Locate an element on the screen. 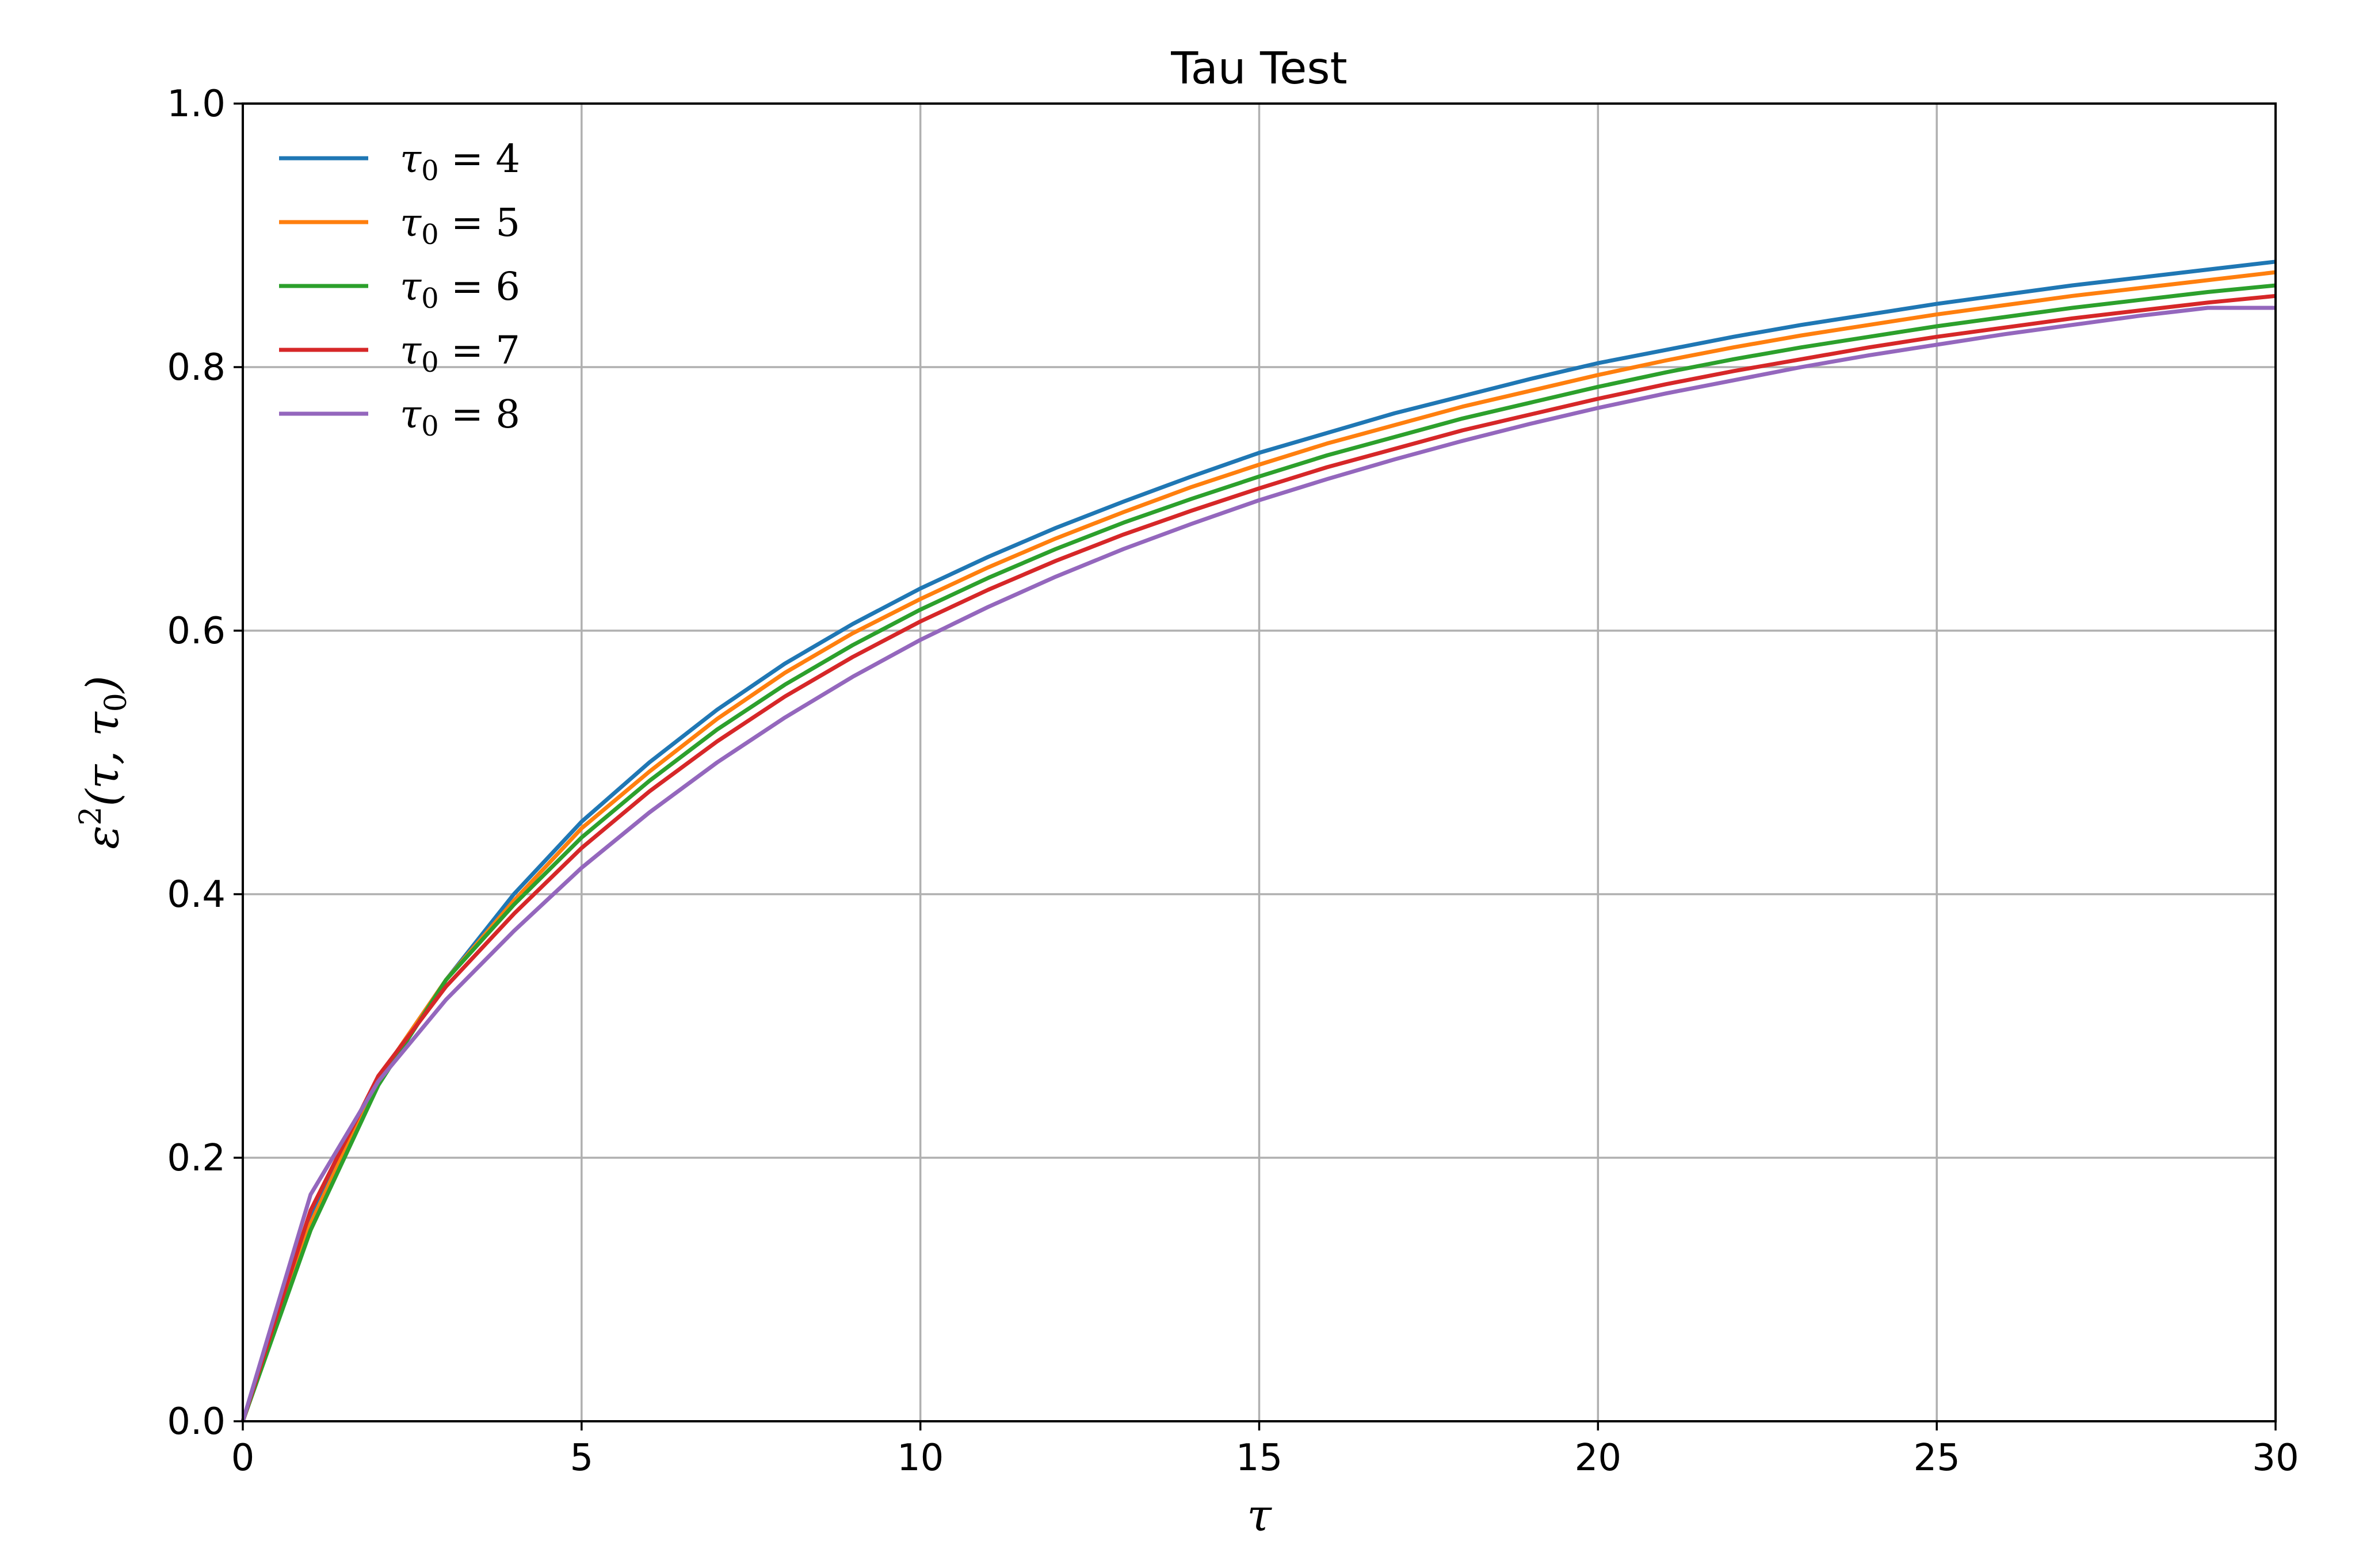 The width and height of the screenshot is (2359, 1568). y-tick-label: 0.8 is located at coordinates (196, 367).